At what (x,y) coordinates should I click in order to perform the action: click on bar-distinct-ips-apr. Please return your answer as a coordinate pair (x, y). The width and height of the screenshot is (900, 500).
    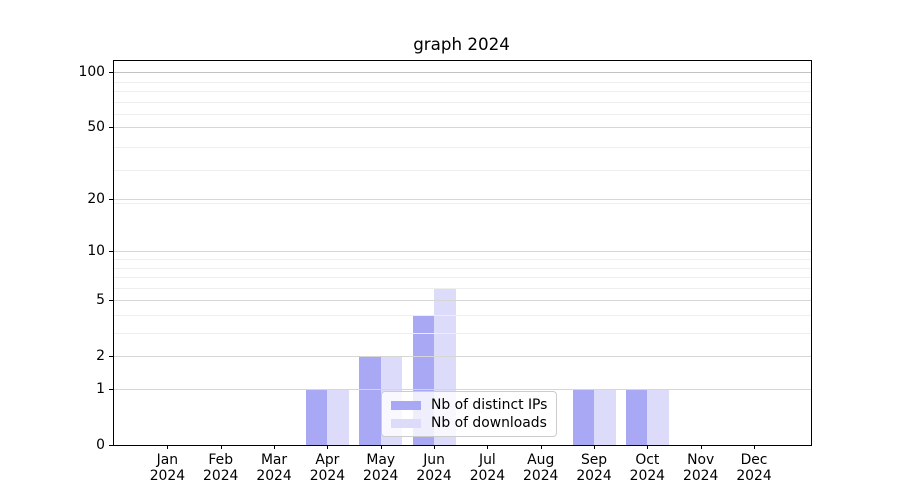
    Looking at the image, I should click on (316, 417).